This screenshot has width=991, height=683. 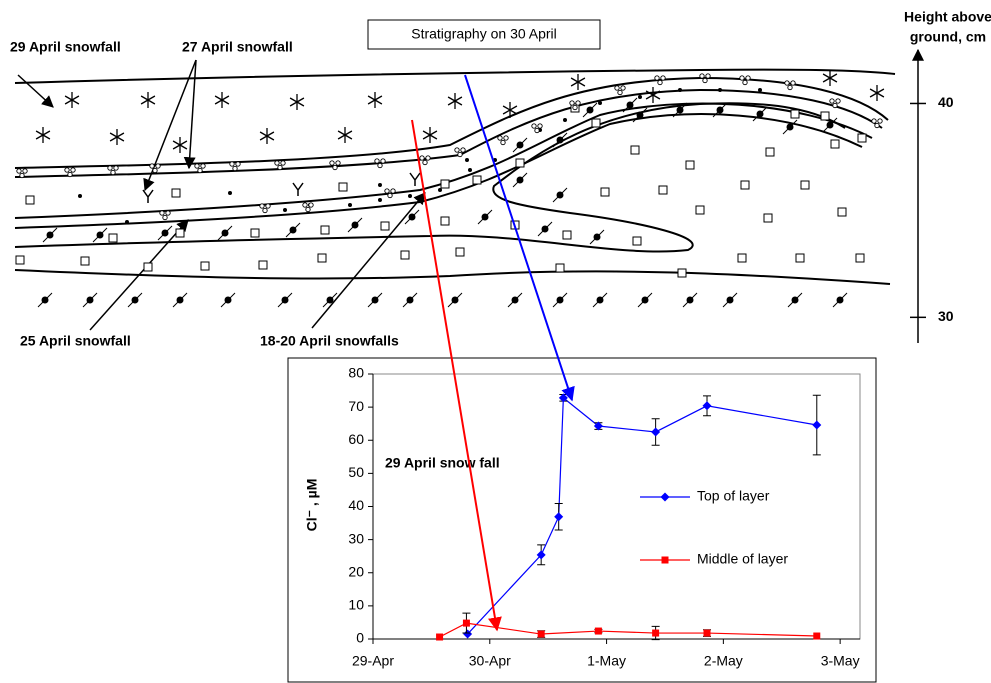 I want to click on diagram-title: Stratigraphy on 30 April, so click(x=484, y=34).